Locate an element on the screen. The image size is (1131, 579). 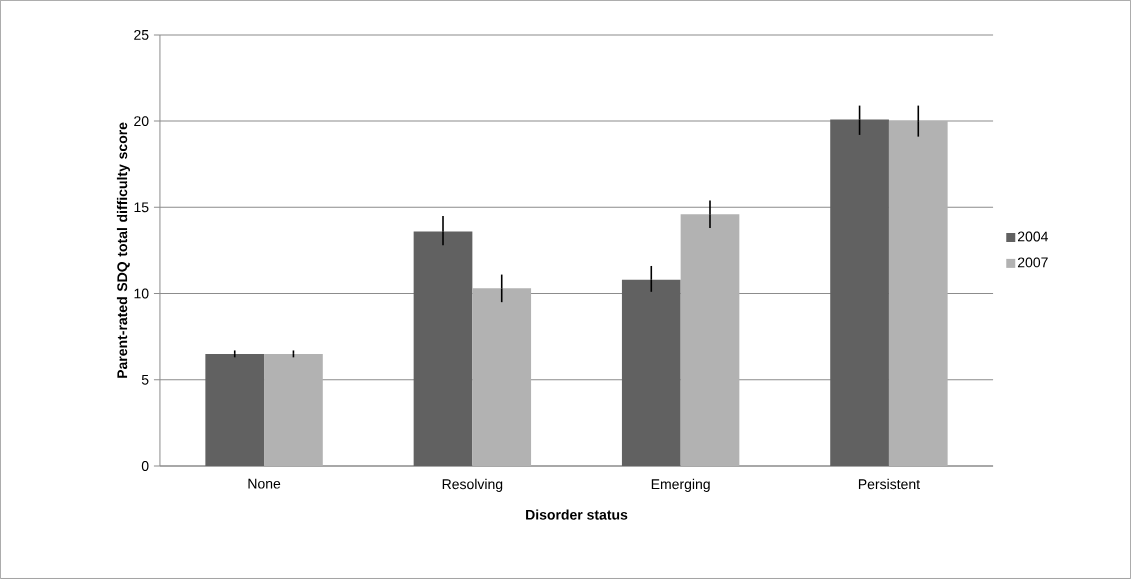
x-axis-title: Disorder status is located at coordinates (577, 514).